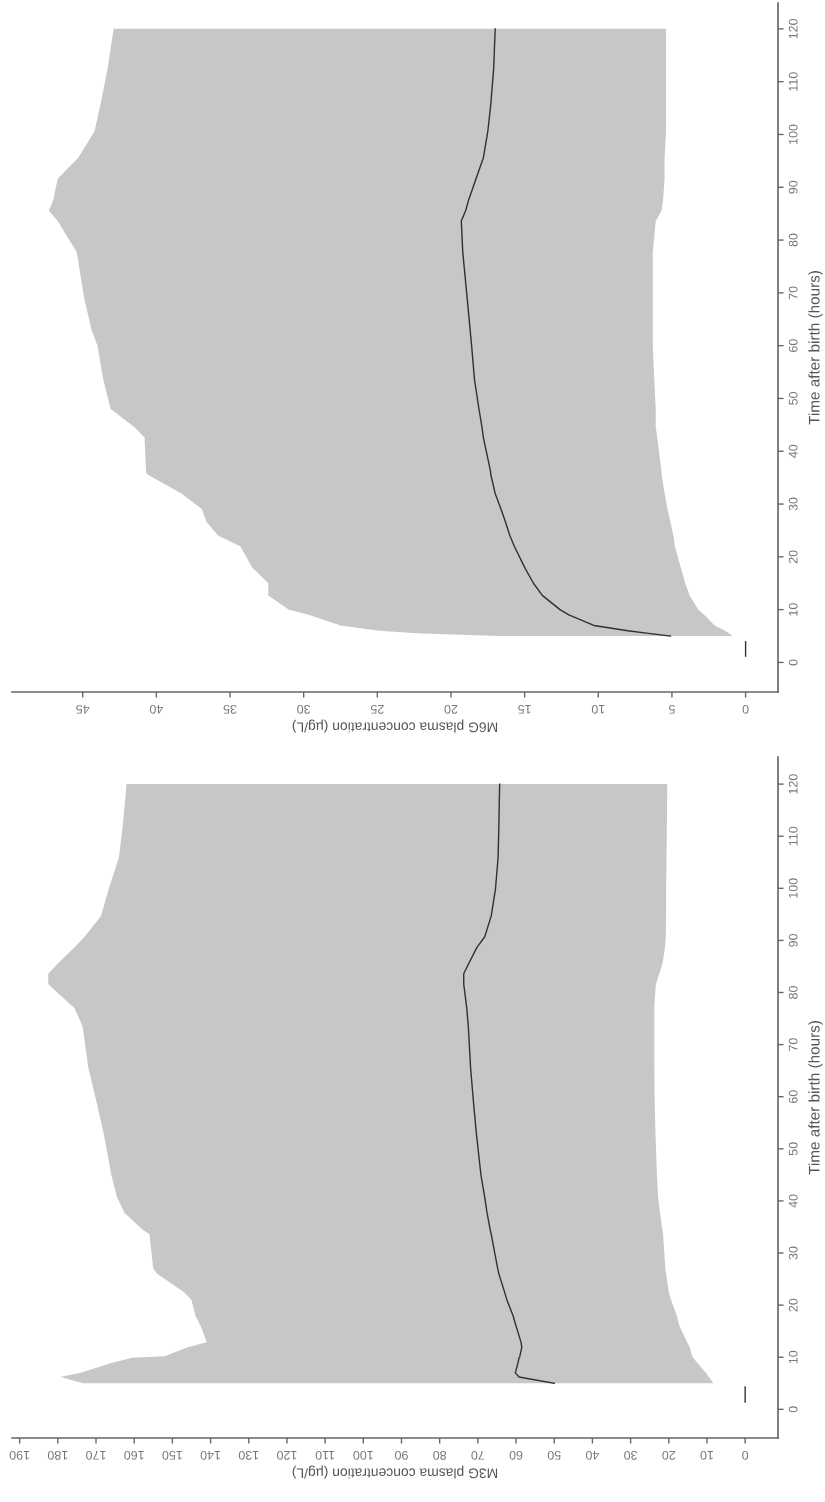 The width and height of the screenshot is (825, 1502). I want to click on x-tick-label: 90, so click(401, 1455).